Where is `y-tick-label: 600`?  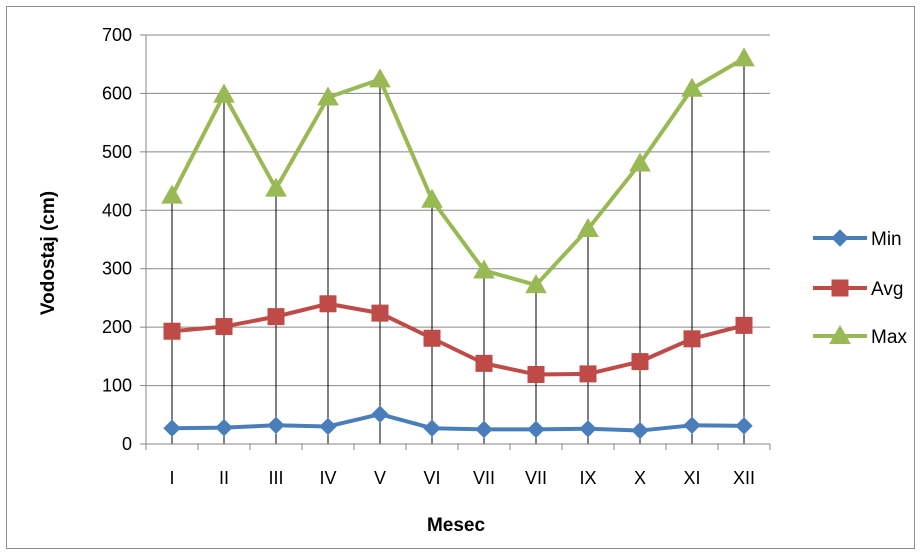 y-tick-label: 600 is located at coordinates (117, 93).